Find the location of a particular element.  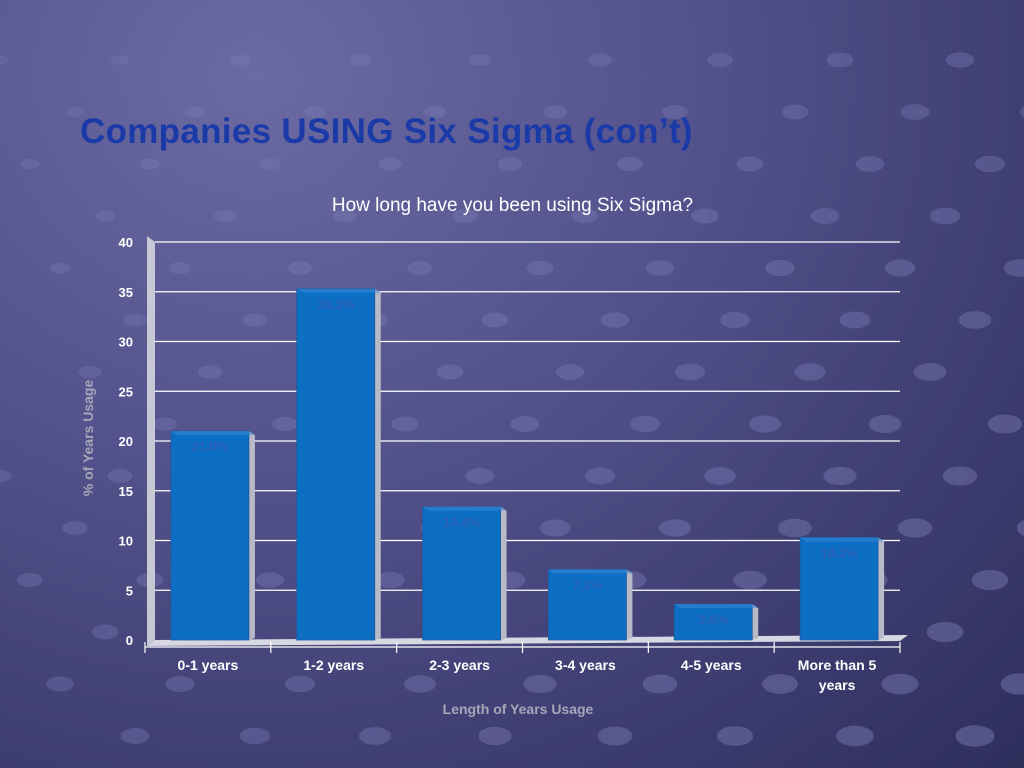

y-tick-label: 25 is located at coordinates (126, 391).